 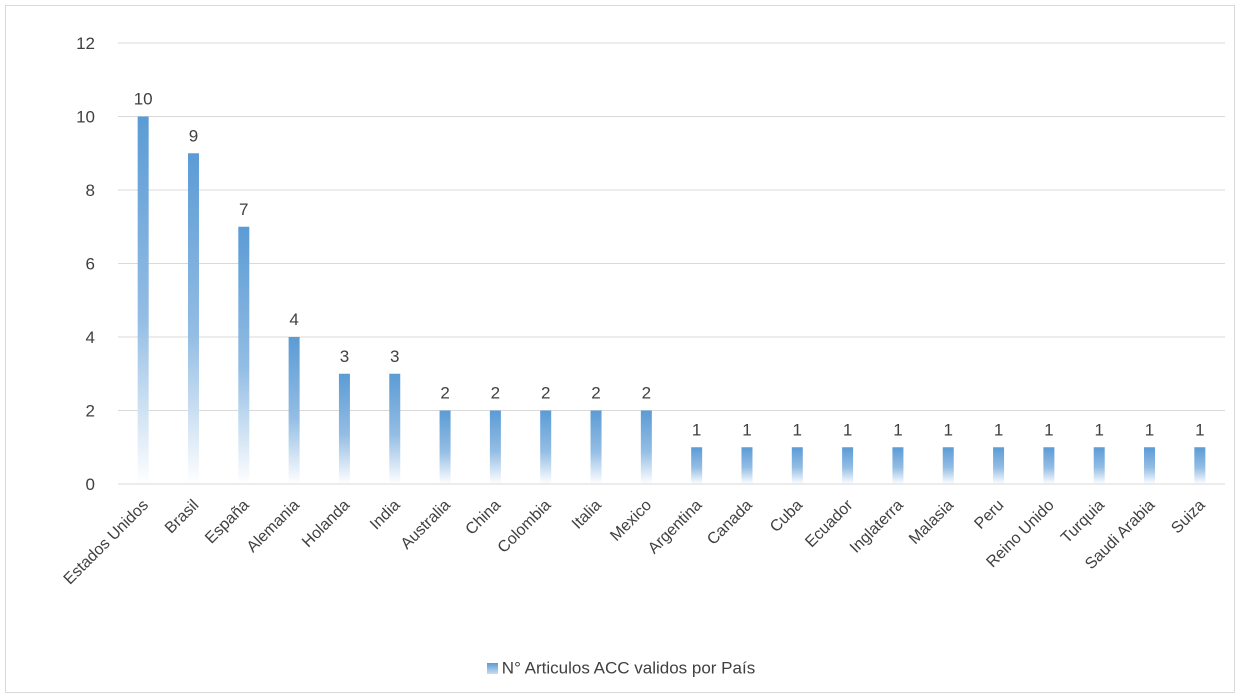 What do you see at coordinates (786, 516) in the screenshot?
I see `x-tick-label: Cuba` at bounding box center [786, 516].